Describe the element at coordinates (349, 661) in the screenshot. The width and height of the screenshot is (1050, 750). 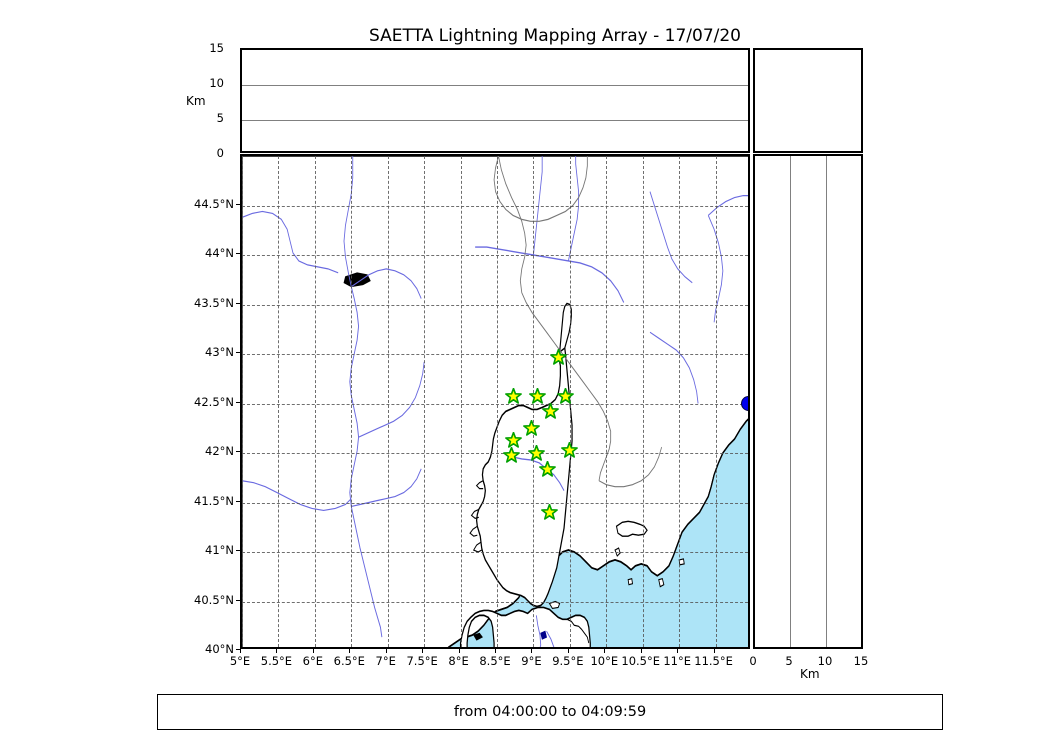
I see `map-xtick-3: 6.5°E` at that location.